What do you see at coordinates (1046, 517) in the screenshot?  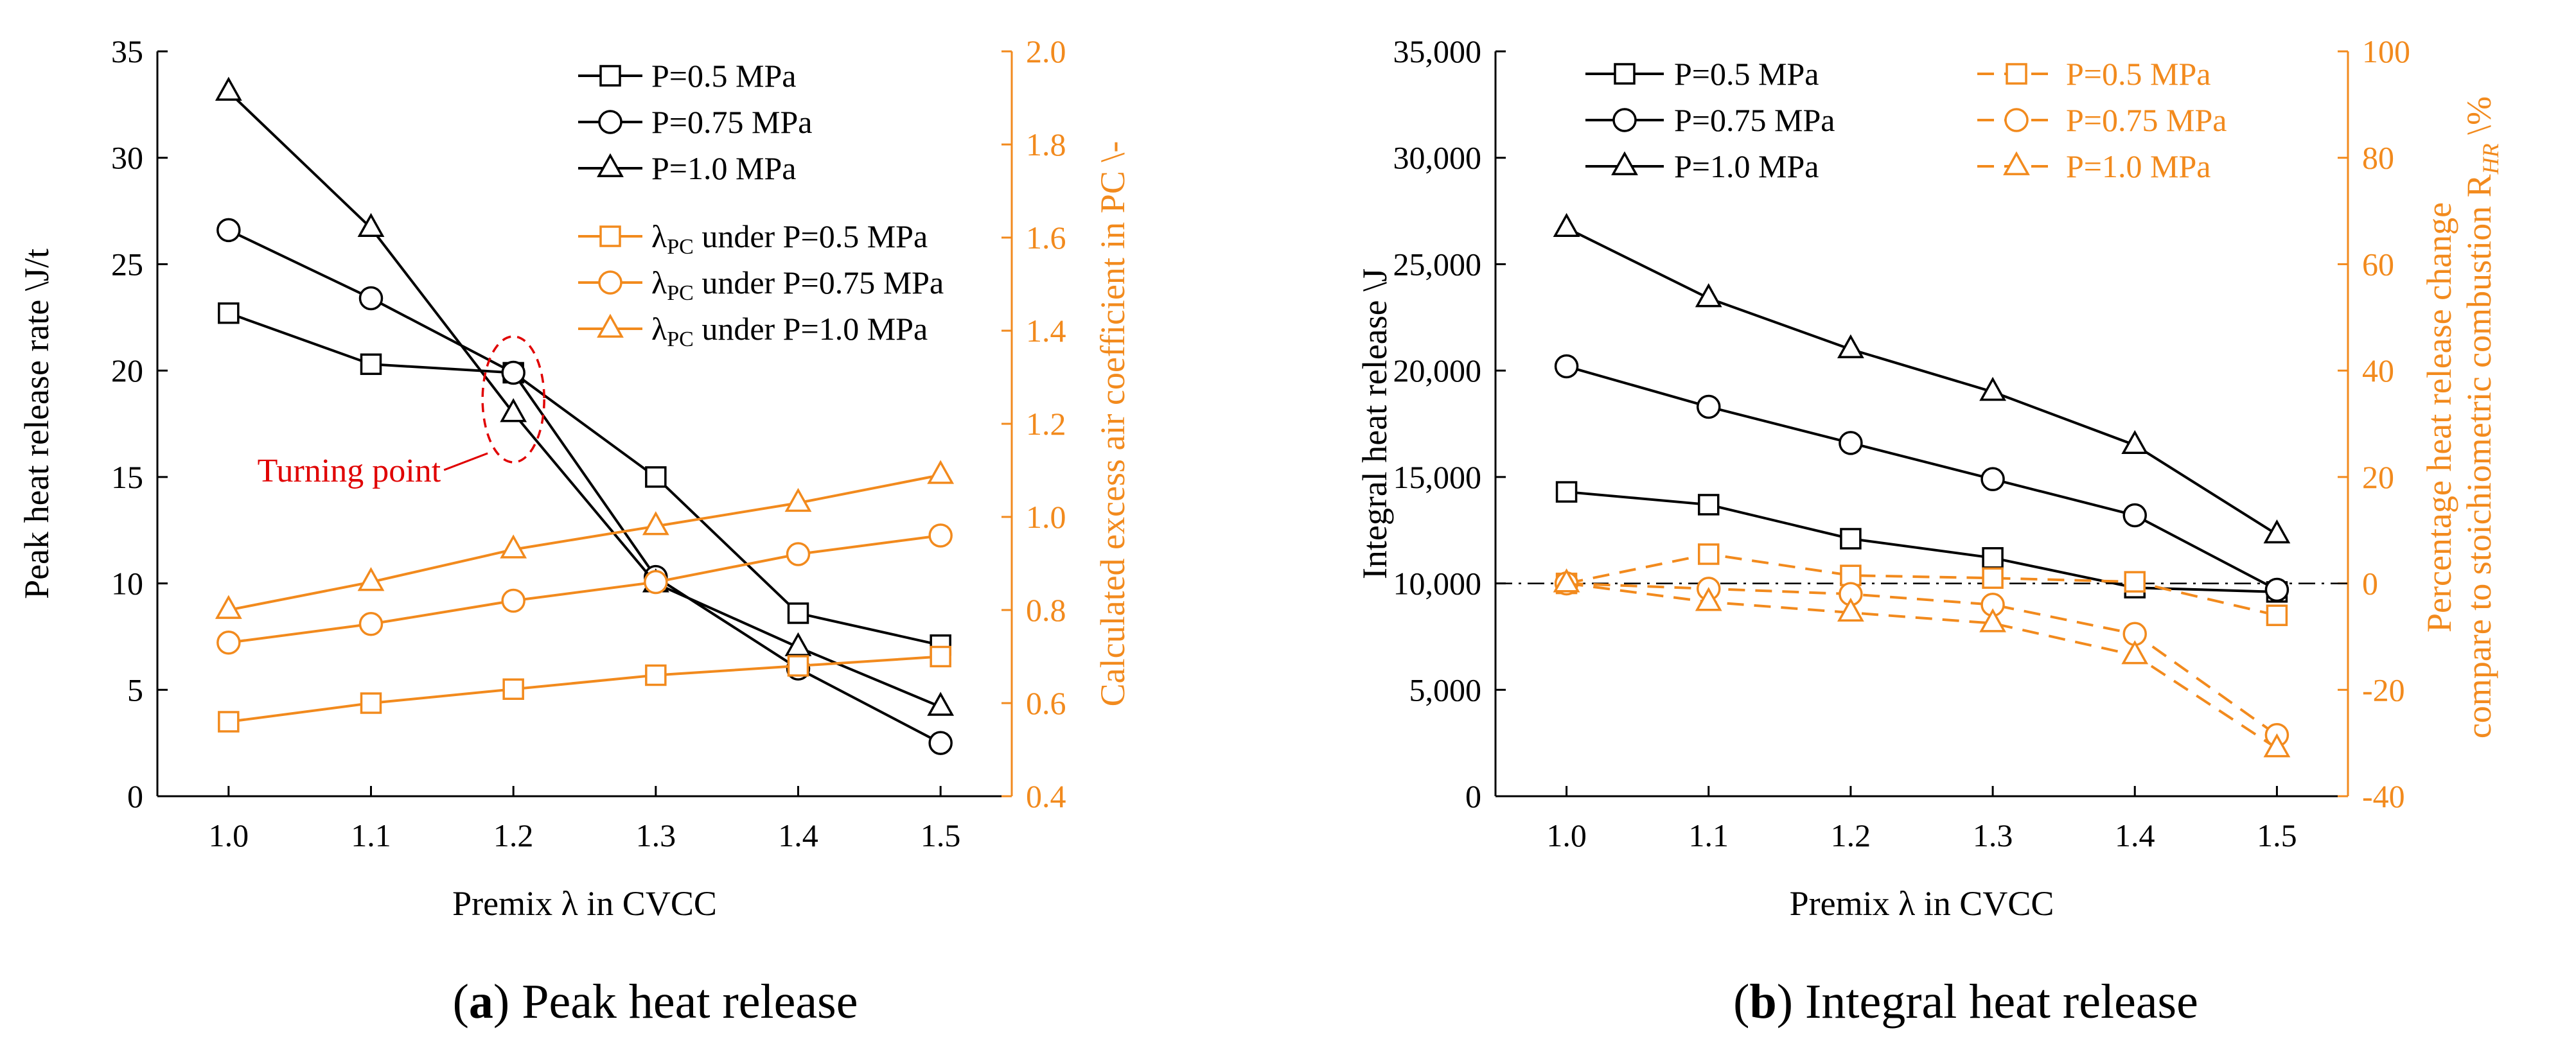 I see `y2-tick-label: 1.0` at bounding box center [1046, 517].